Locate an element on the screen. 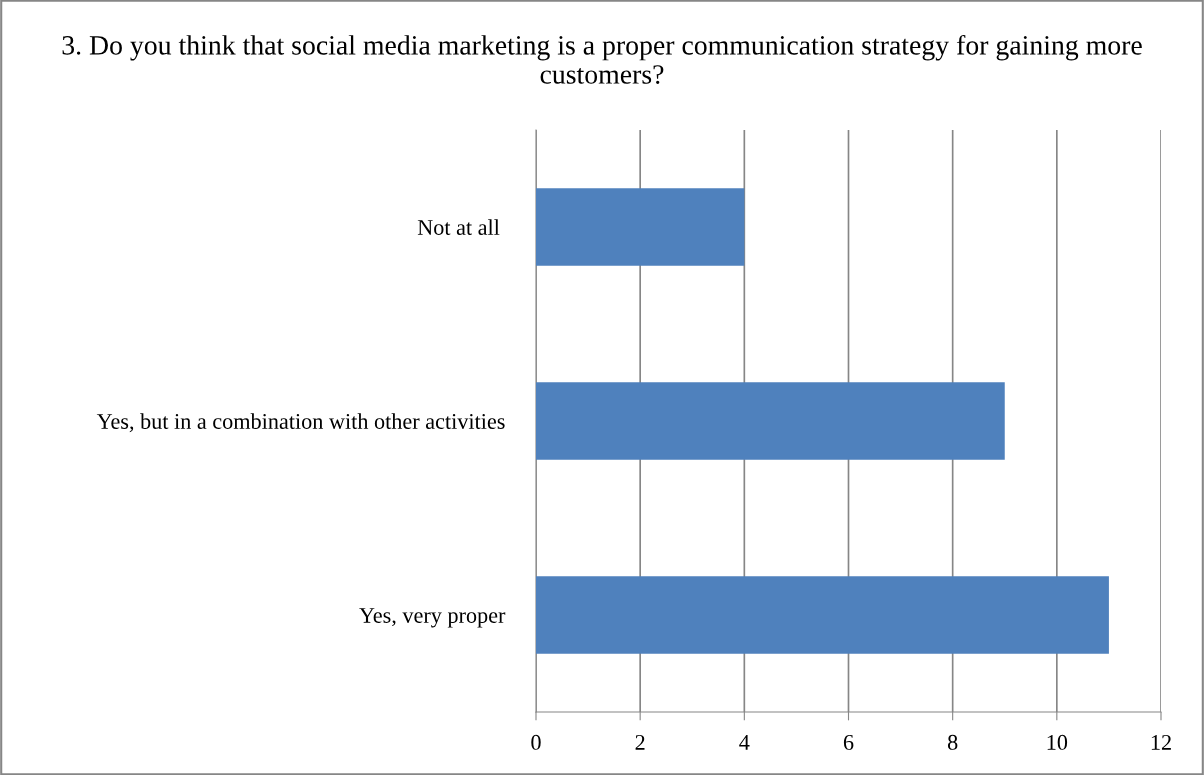  y-tick-label: Yes, very proper is located at coordinates (432, 618).